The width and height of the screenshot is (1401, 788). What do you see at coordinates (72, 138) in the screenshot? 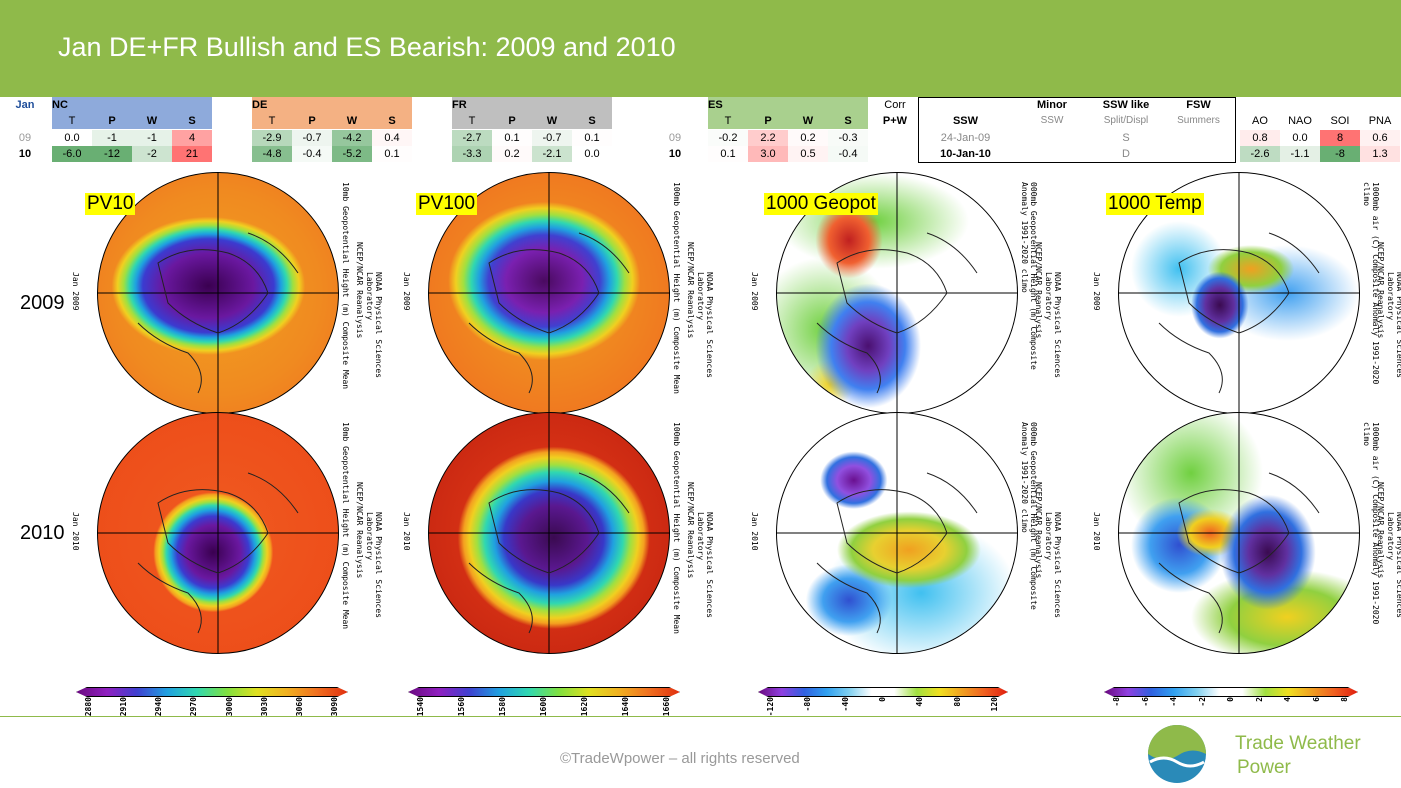
I see `nc-09-0: 0.0` at bounding box center [72, 138].